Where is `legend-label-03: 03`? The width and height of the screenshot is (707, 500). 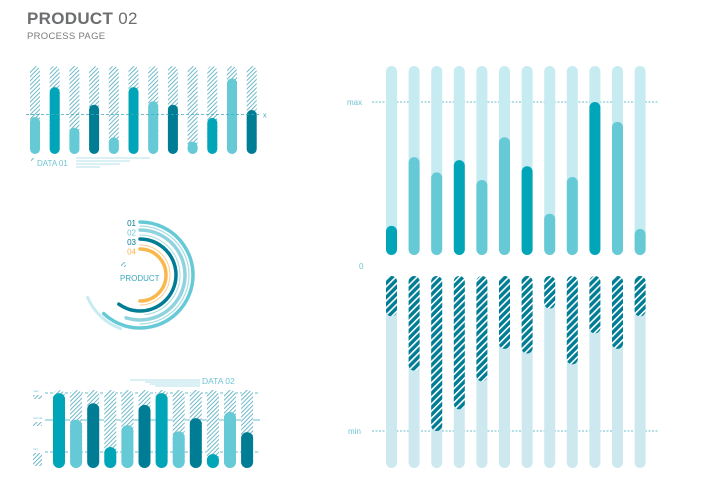 legend-label-03: 03 is located at coordinates (131, 242).